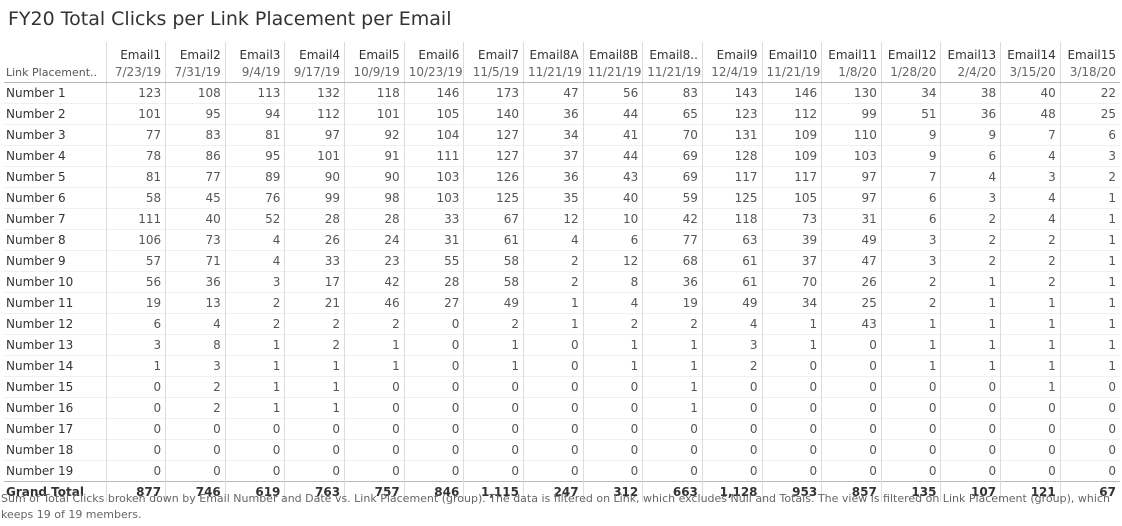  I want to click on row-label: Number 6, so click(55, 198).